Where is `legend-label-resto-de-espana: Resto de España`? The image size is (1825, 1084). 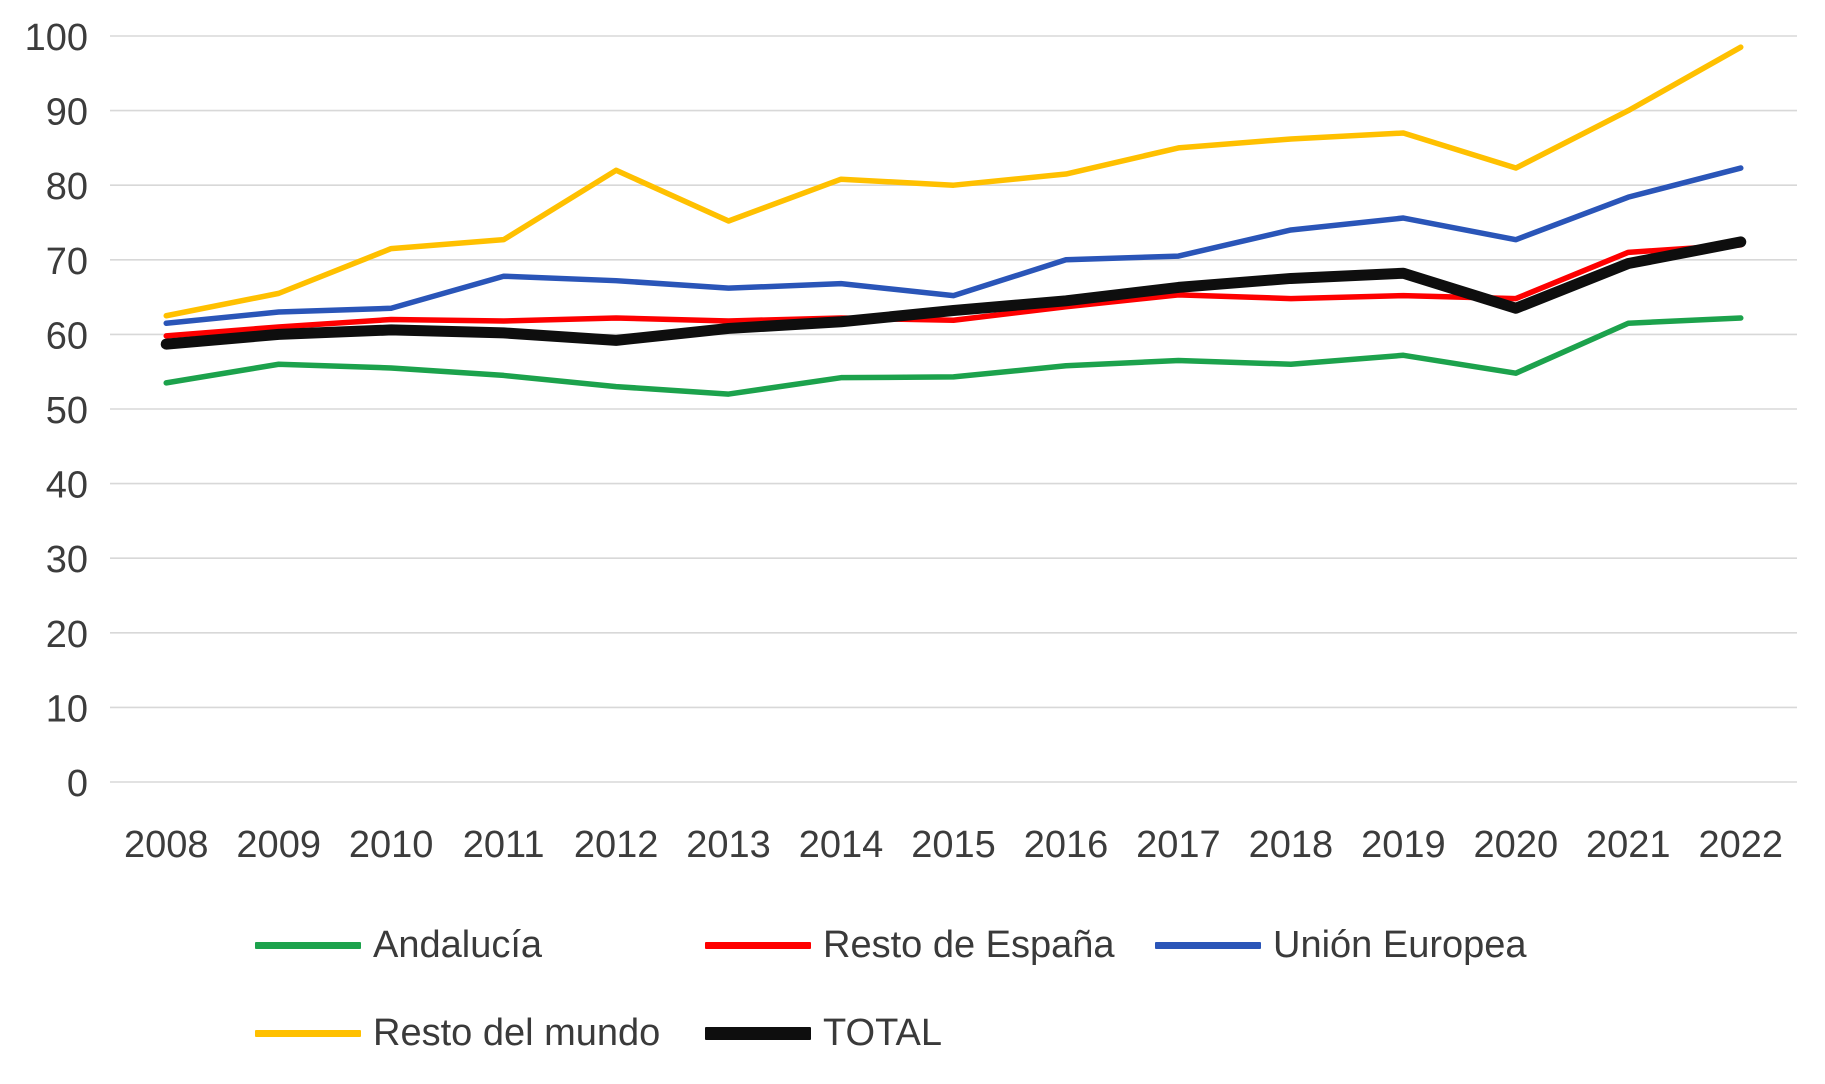 legend-label-resto-de-espana: Resto de España is located at coordinates (969, 945).